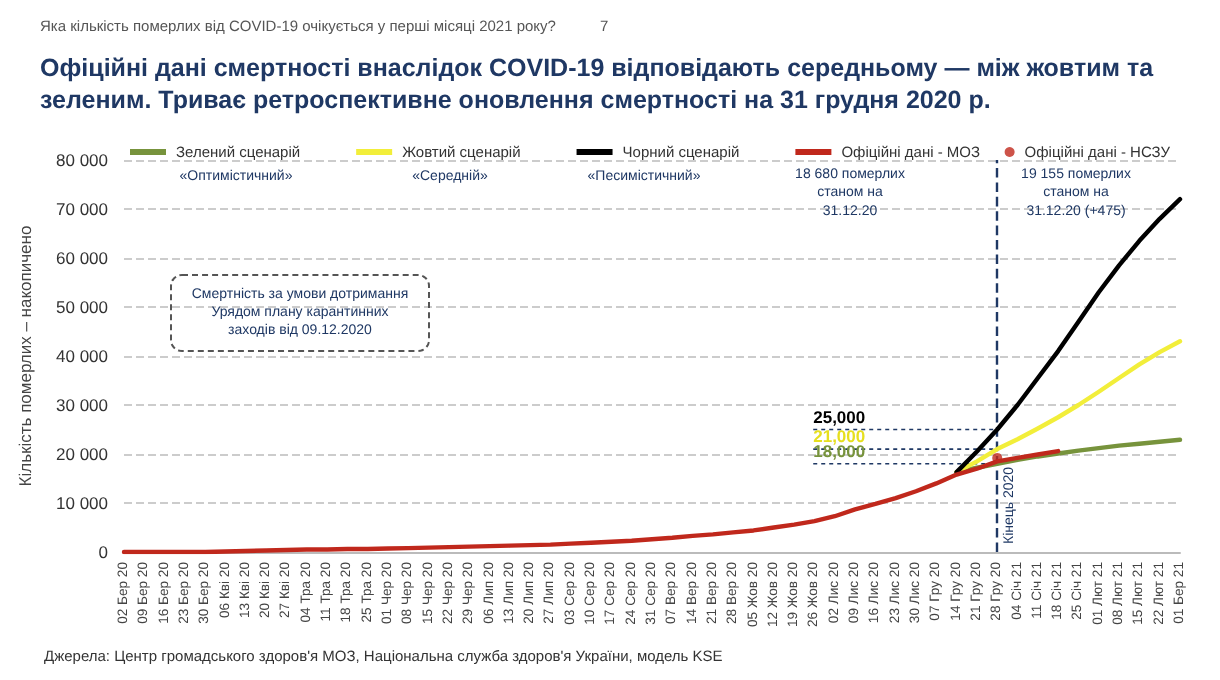 This screenshot has width=1220, height=680. What do you see at coordinates (82, 160) in the screenshot?
I see `y-tick-label: 80 000` at bounding box center [82, 160].